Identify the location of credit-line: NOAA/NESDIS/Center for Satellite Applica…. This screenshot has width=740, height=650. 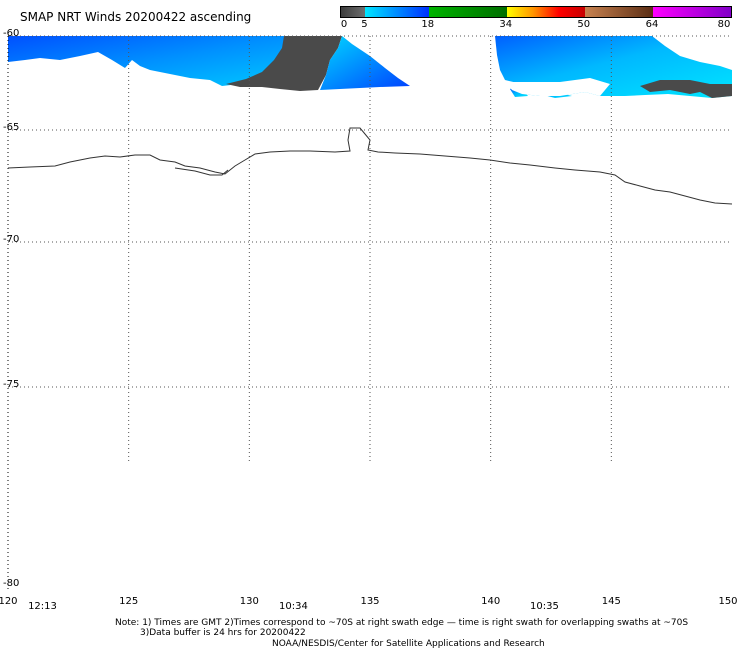
(408, 644).